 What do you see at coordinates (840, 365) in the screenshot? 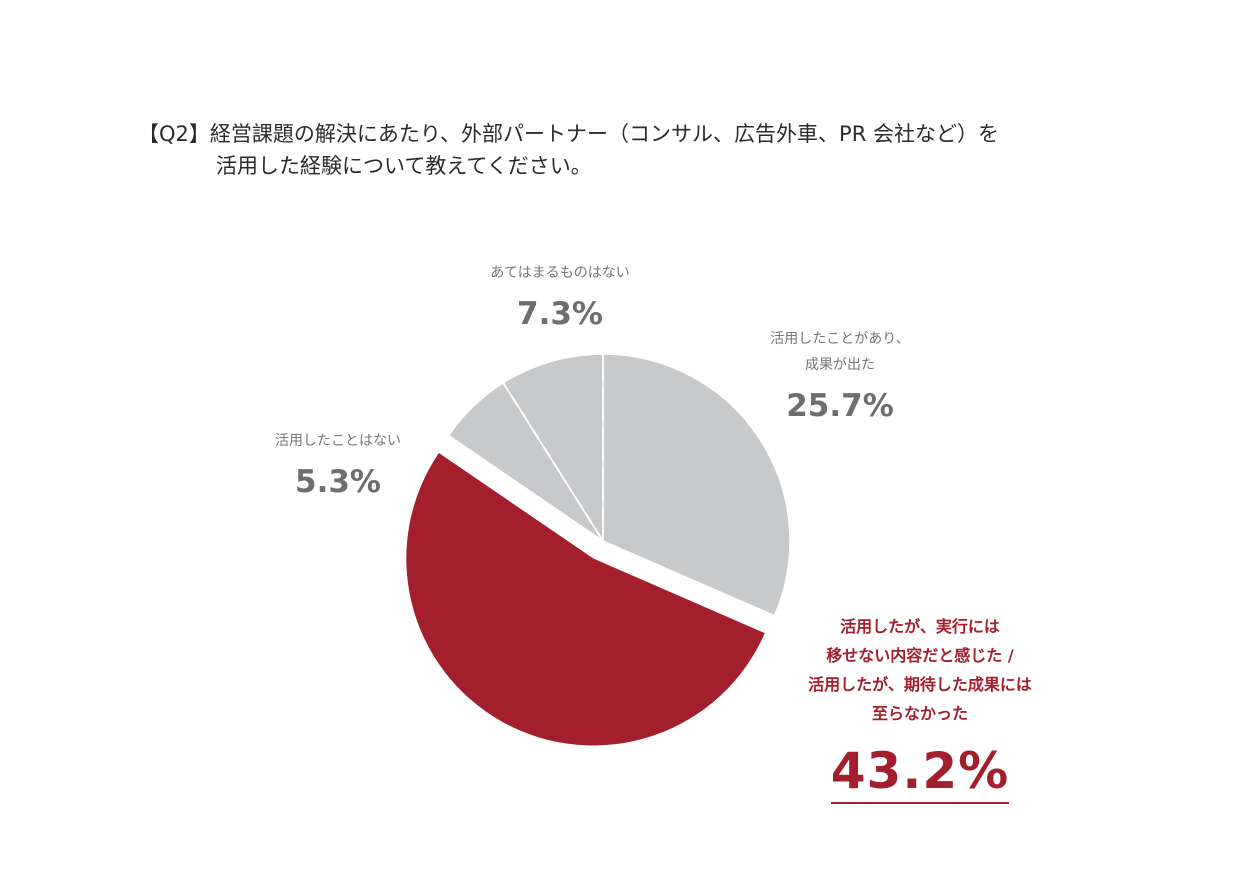
I see `slice-category-success-2: 成果が出た` at bounding box center [840, 365].